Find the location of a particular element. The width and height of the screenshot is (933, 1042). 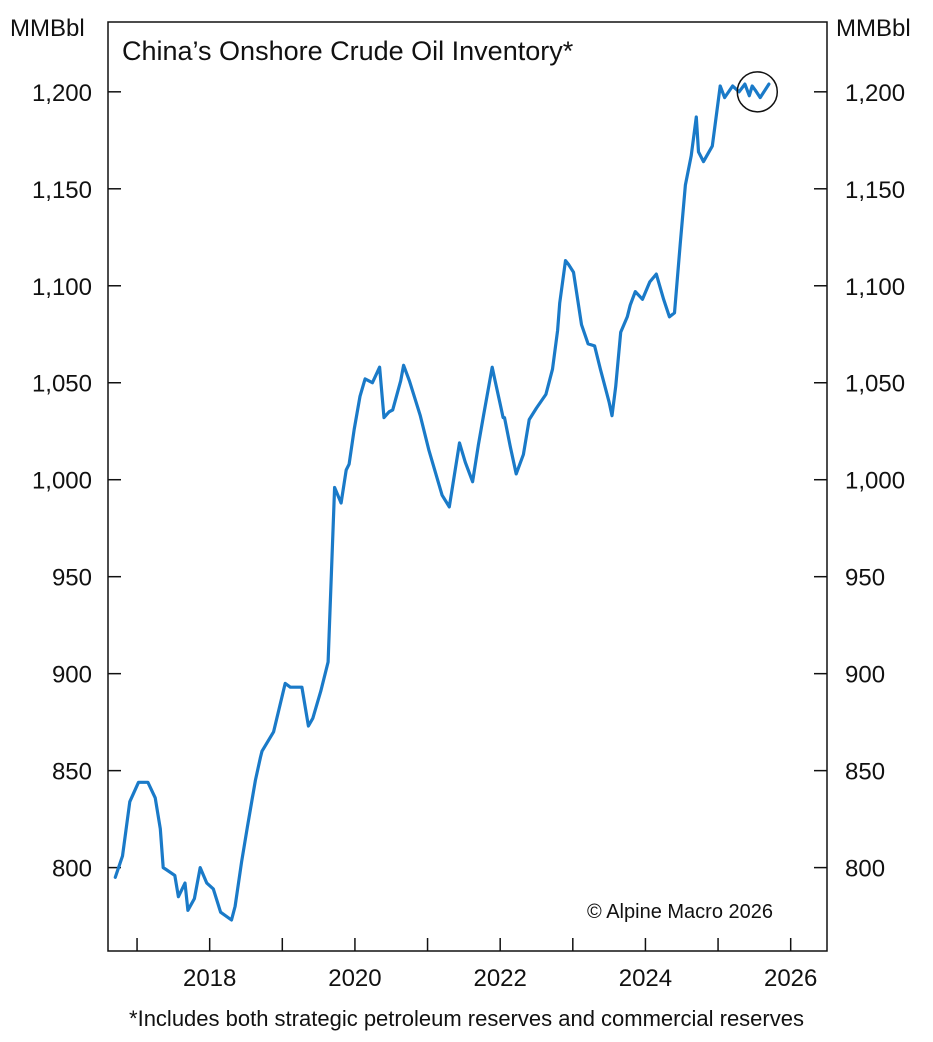

y-axis-right: 800 850 900 950 1,000 1,050 1,100 1,150 1,200 is located at coordinates (859, 481).